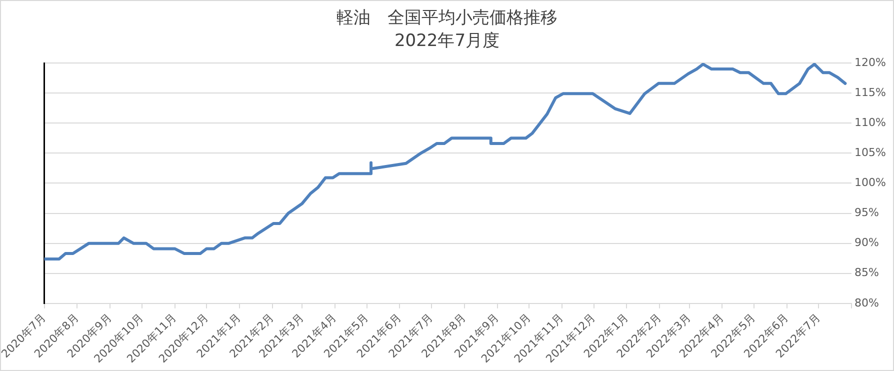 This screenshot has height=371, width=894. I want to click on y-tick-label: 100%, so click(870, 183).